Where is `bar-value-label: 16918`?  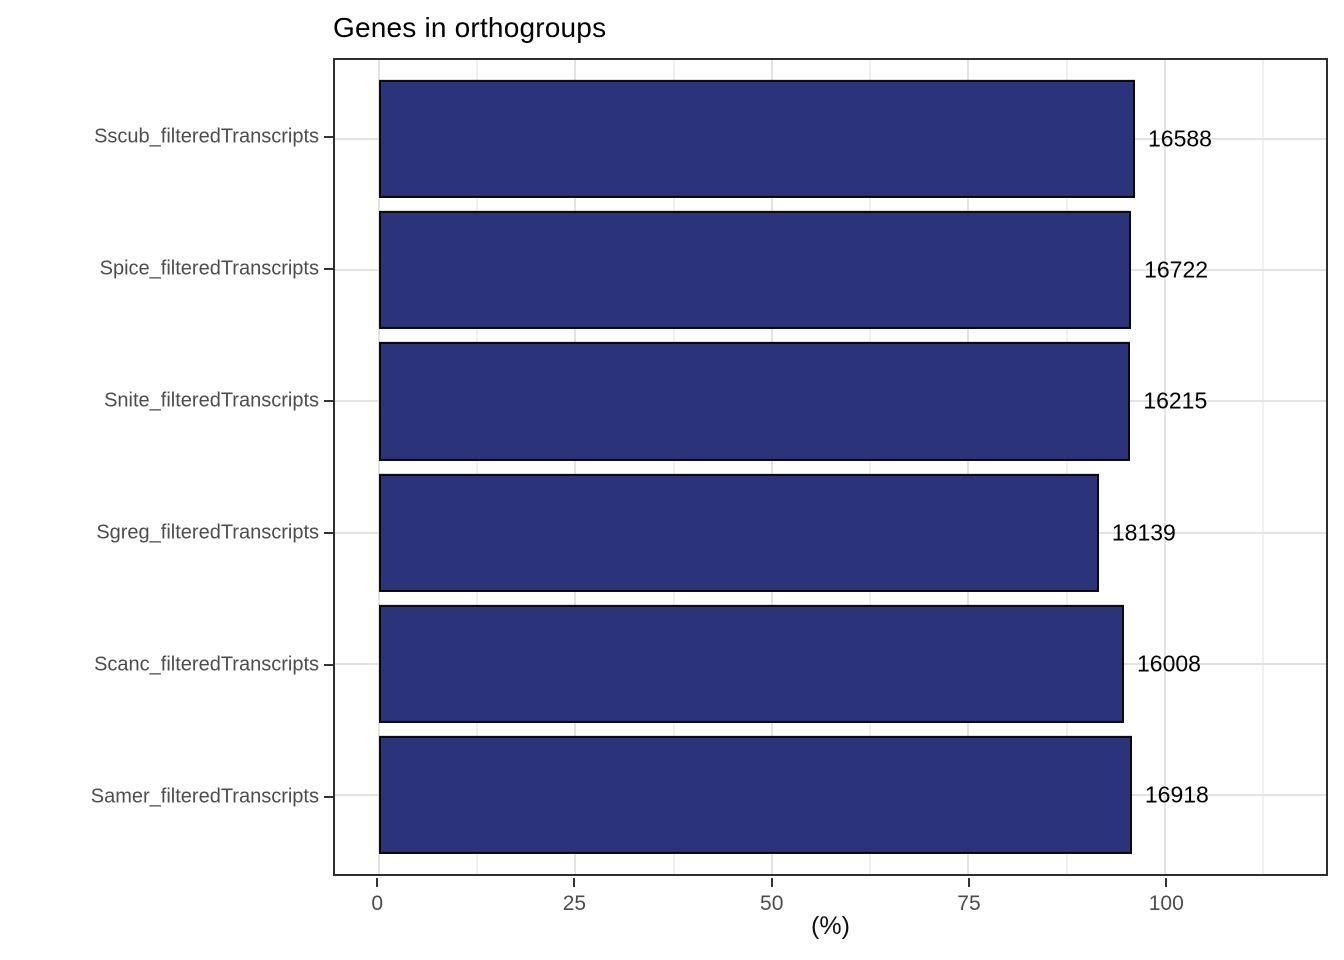 bar-value-label: 16918 is located at coordinates (1176, 794).